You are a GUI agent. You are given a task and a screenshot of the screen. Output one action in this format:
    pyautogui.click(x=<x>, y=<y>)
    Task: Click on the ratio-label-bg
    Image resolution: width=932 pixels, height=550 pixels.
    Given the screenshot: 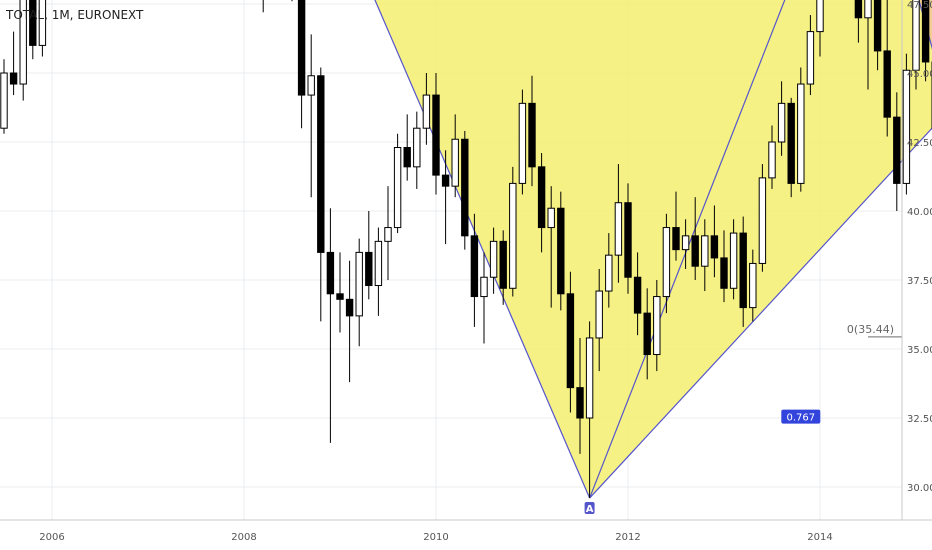 What is the action you would take?
    pyautogui.click(x=801, y=416)
    